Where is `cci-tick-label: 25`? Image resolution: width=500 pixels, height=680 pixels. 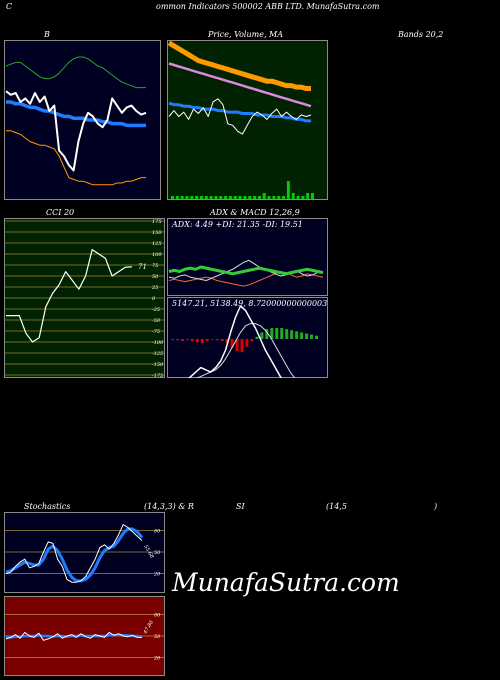 cci-tick-label: 25 is located at coordinates (154, 288).